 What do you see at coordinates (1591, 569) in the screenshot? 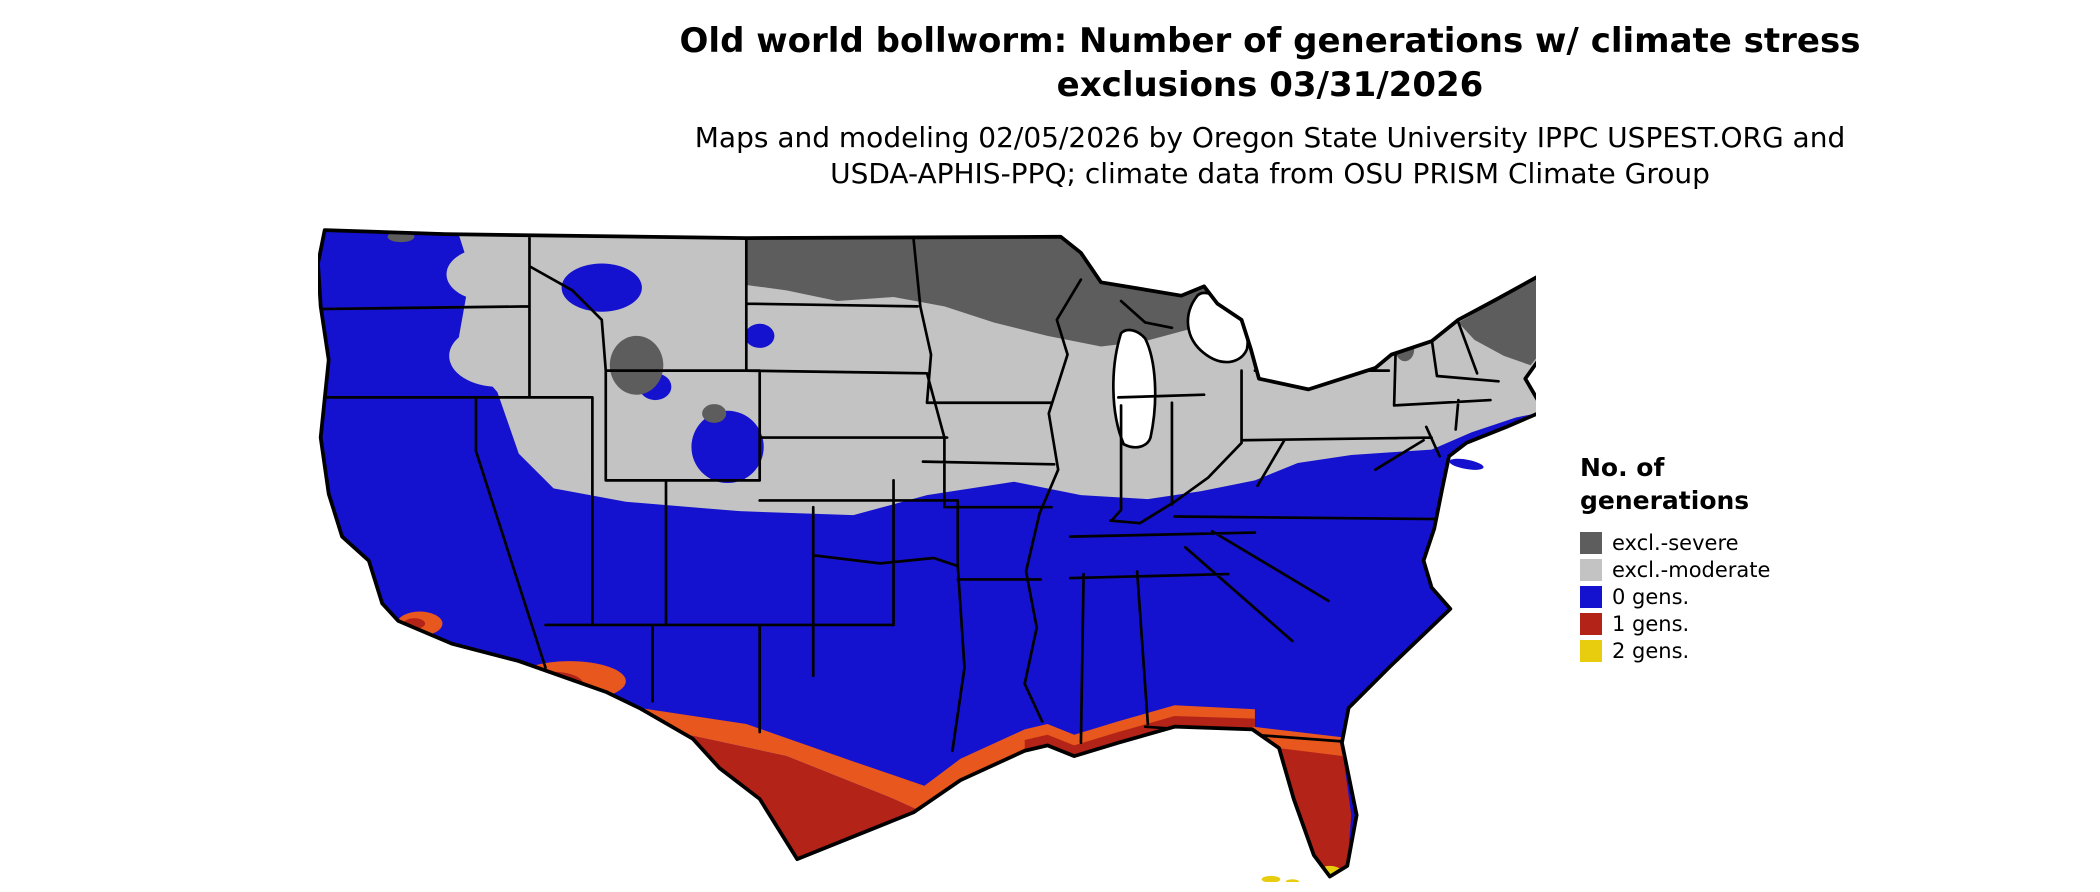
I see `legend-swatch-excl-moderate` at bounding box center [1591, 569].